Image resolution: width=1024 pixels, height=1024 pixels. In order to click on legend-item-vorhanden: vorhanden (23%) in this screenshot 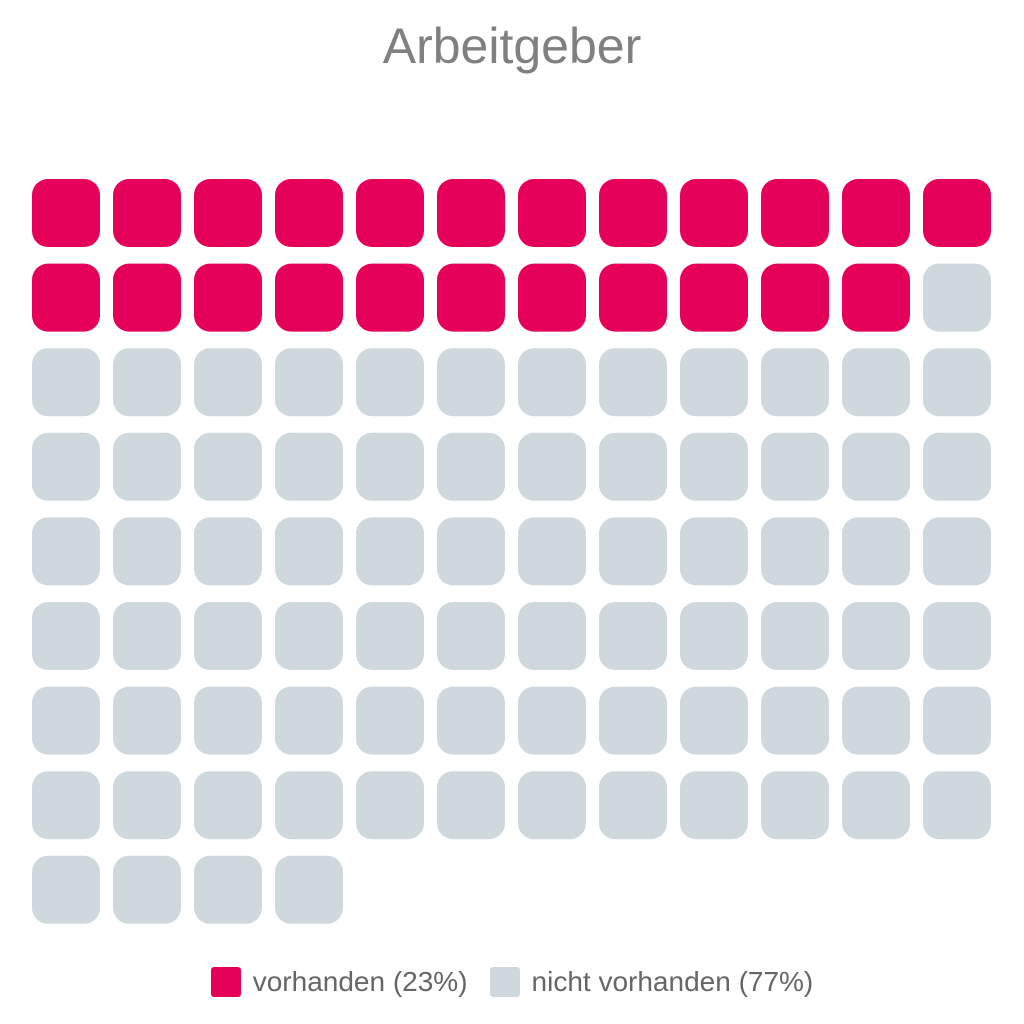, I will do `click(339, 982)`.